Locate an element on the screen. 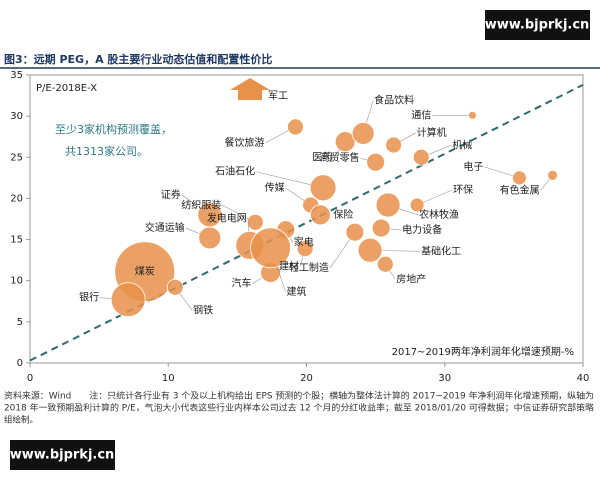 The image size is (600, 484). bubble-label: 机械 is located at coordinates (462, 144).